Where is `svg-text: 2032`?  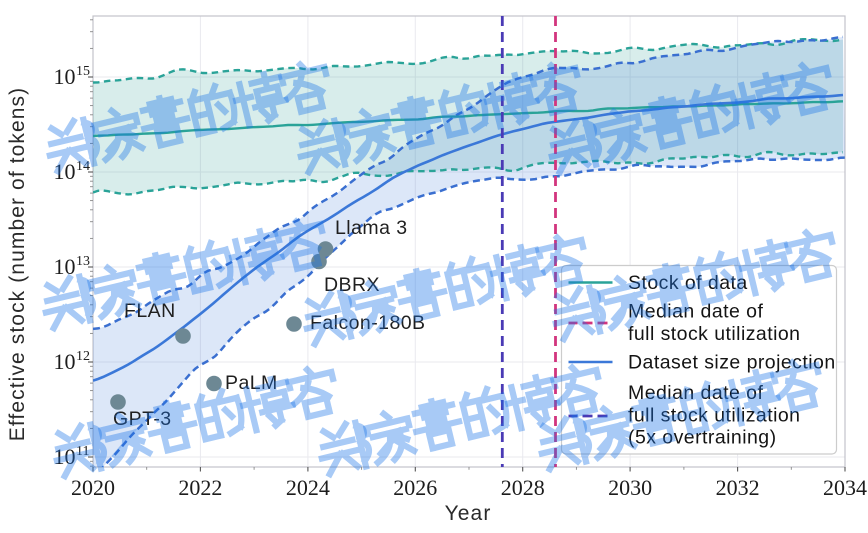
svg-text: 2032 is located at coordinates (738, 487).